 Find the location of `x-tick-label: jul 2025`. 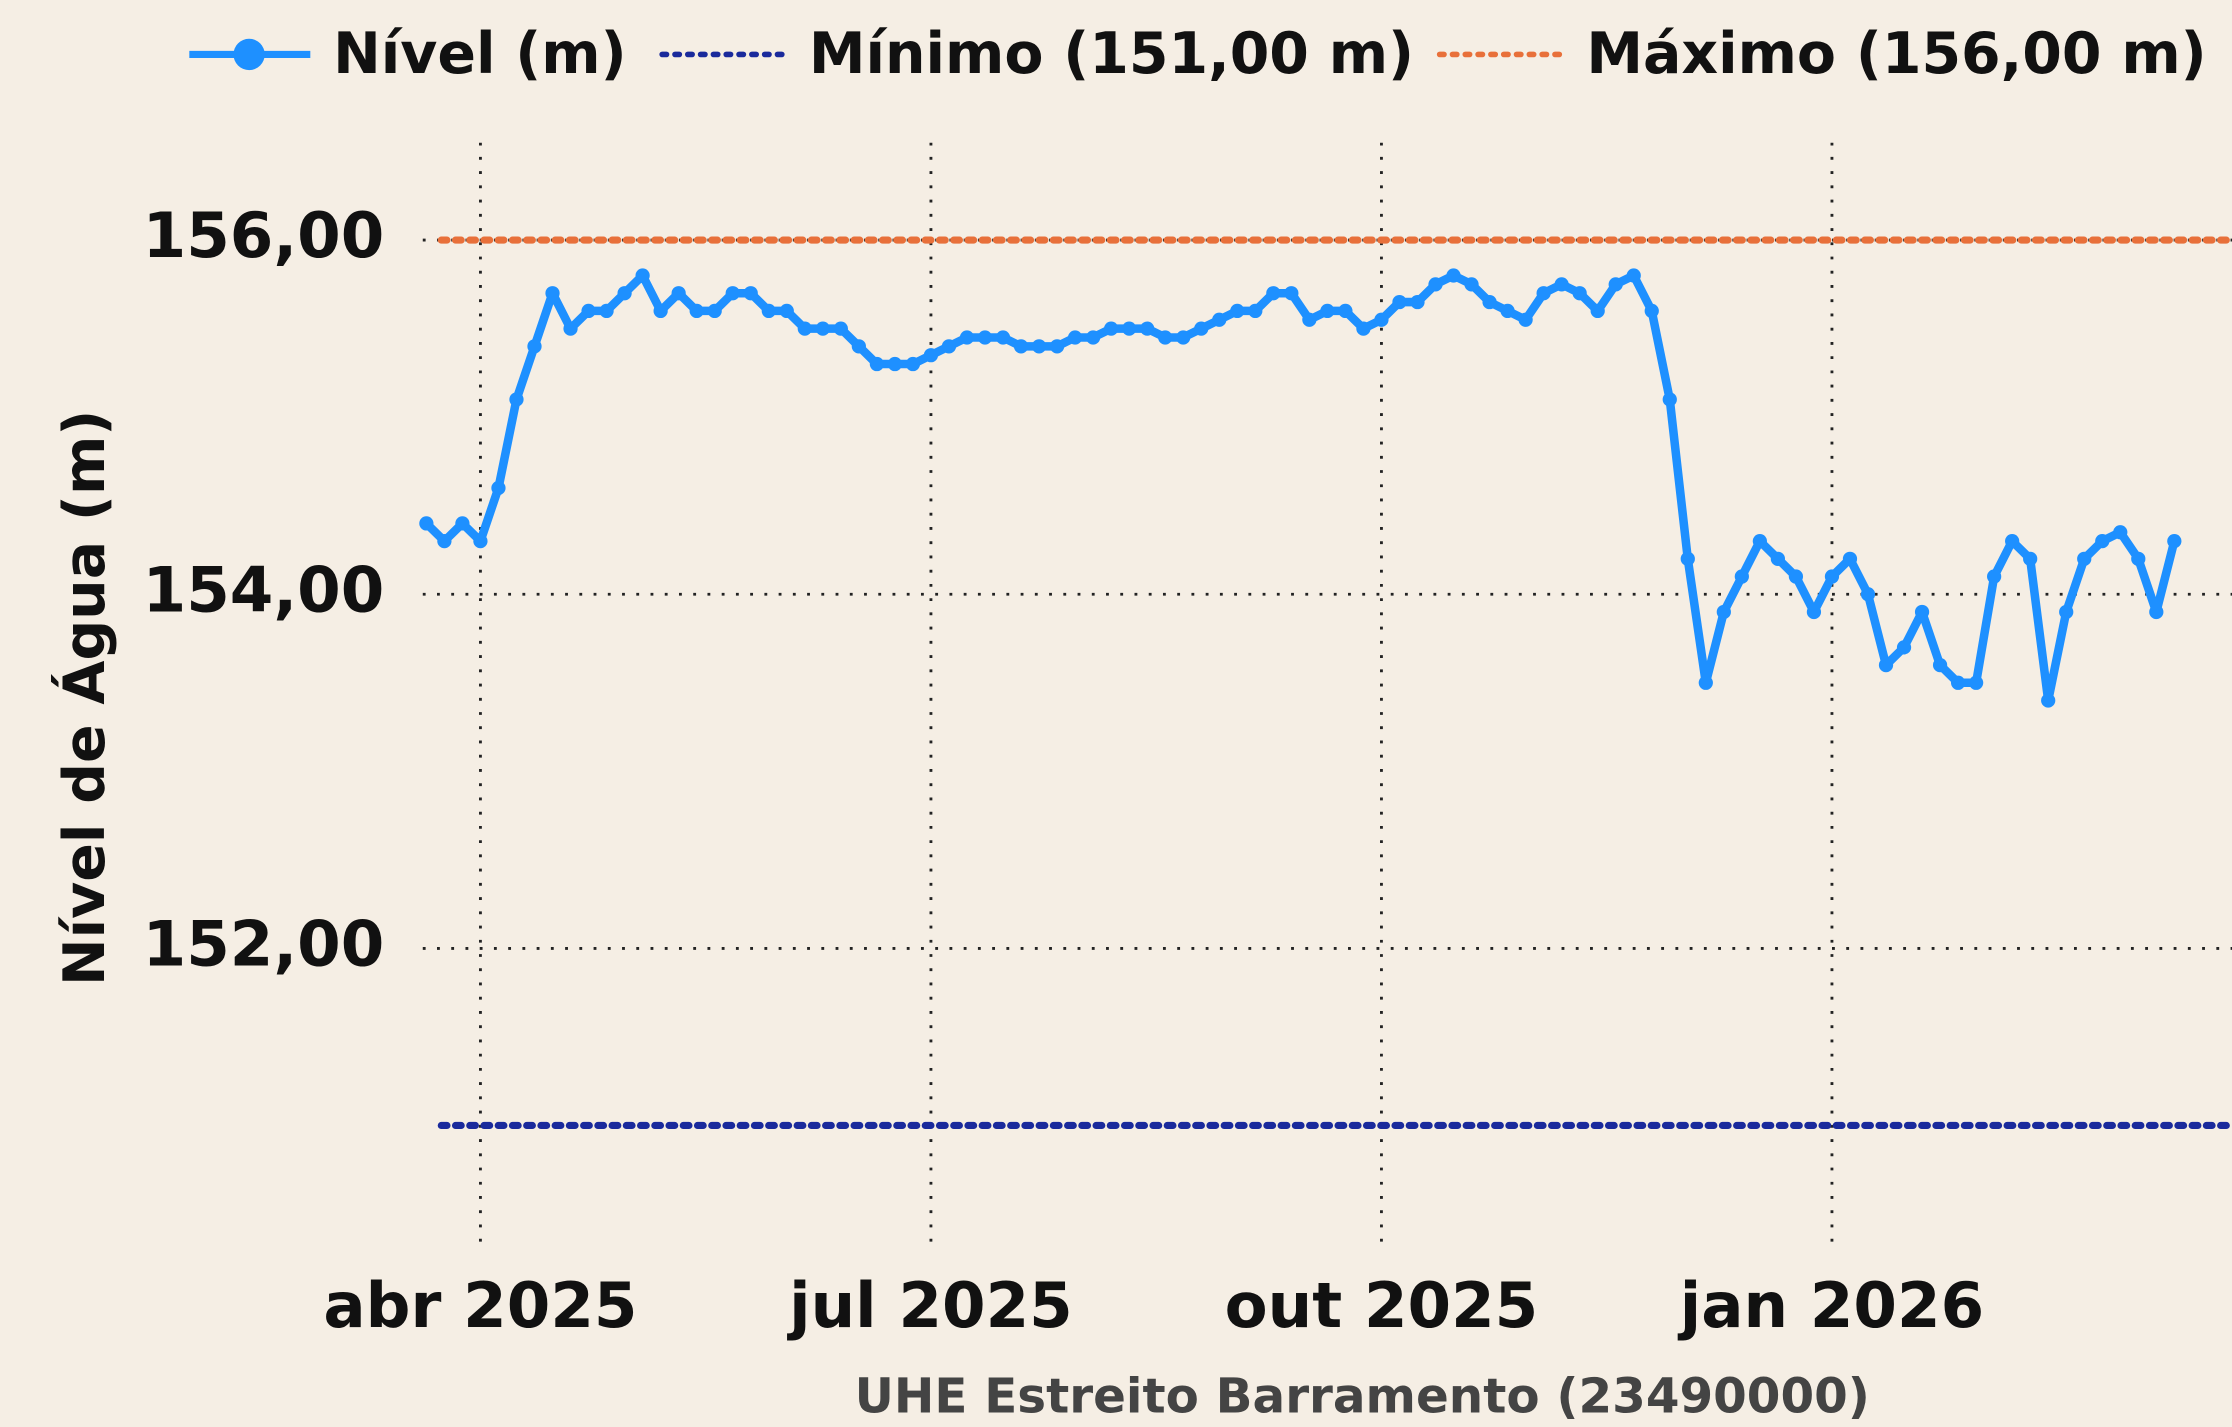

x-tick-label: jul 2025 is located at coordinates (929, 1305).